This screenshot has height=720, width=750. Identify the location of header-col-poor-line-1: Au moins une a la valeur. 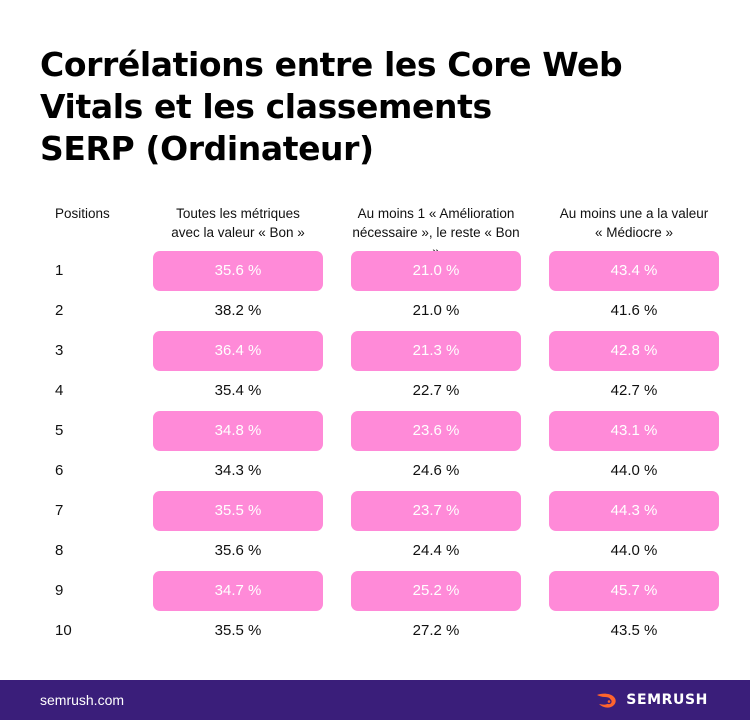
(634, 213).